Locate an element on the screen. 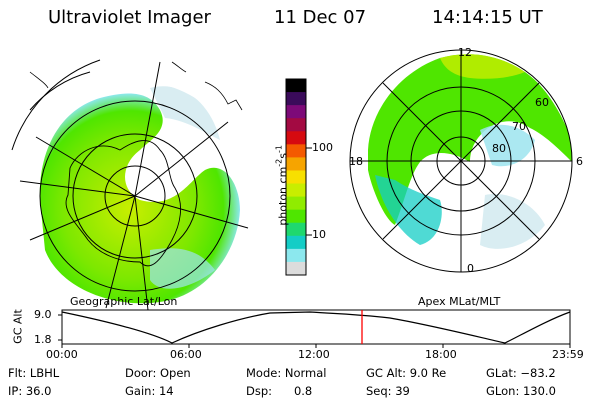 This screenshot has height=400, width=600. info-seq: Seq: 39 is located at coordinates (388, 391).